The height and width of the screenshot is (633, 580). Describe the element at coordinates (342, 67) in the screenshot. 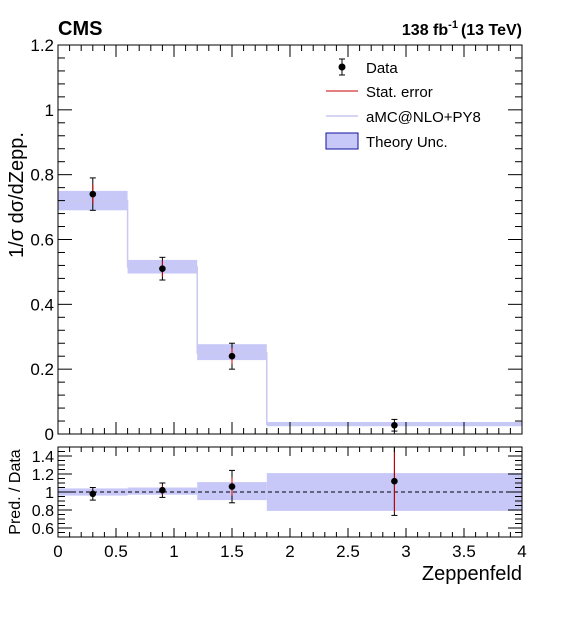

I see `legend-data-marker` at that location.